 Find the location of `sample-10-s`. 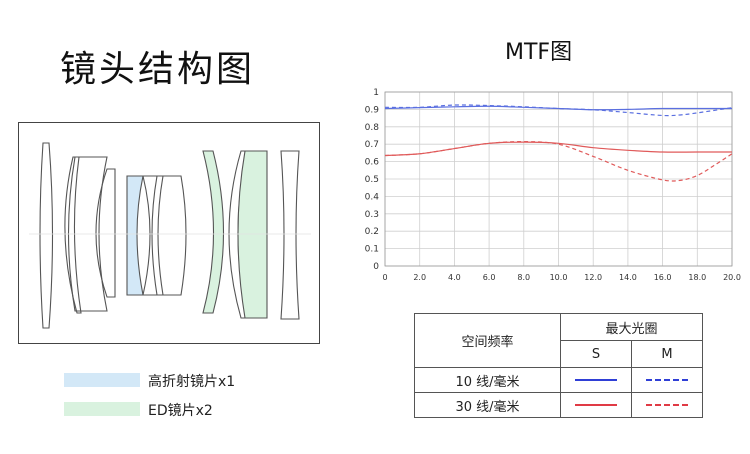

sample-10-s is located at coordinates (596, 380).